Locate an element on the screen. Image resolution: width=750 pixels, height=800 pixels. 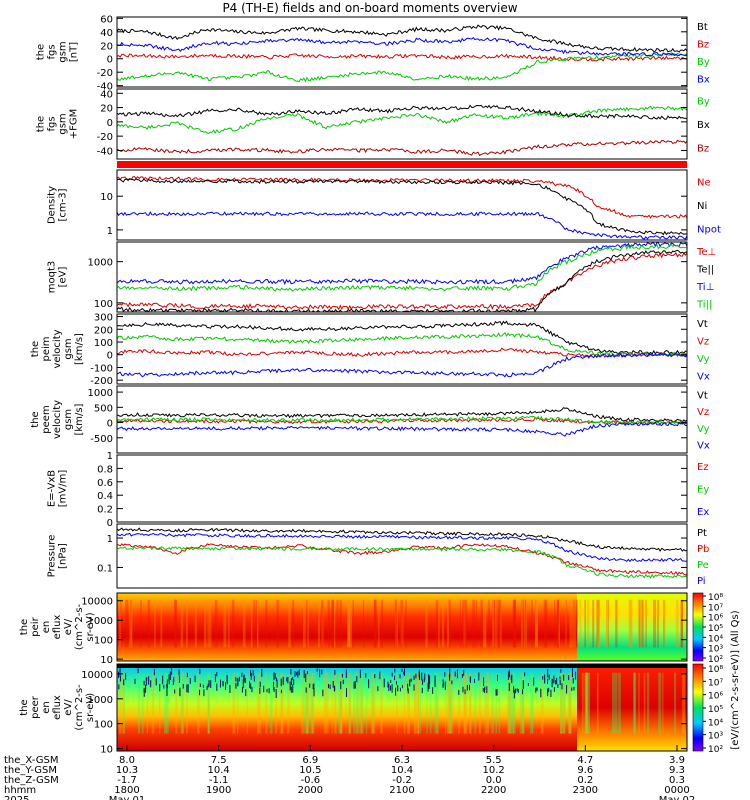
peir_eflux-heatmap-late is located at coordinates (632, 627).